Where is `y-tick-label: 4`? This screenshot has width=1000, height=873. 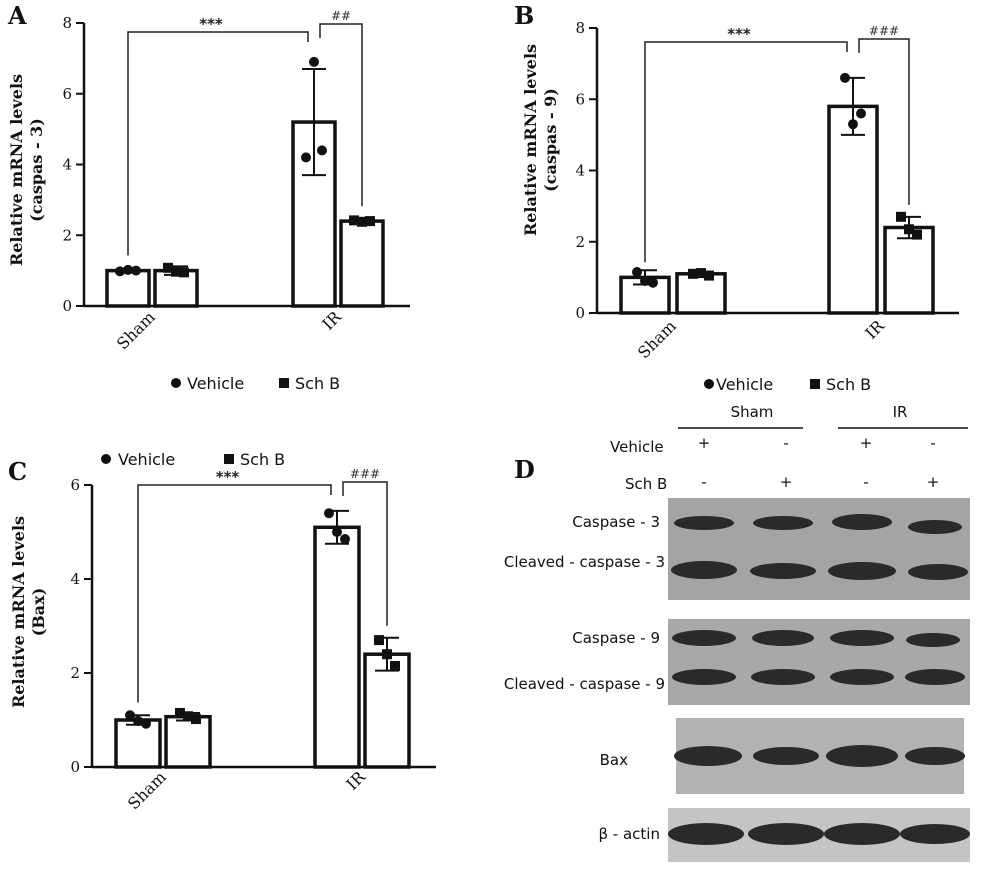 y-tick-label: 4 is located at coordinates (580, 171).